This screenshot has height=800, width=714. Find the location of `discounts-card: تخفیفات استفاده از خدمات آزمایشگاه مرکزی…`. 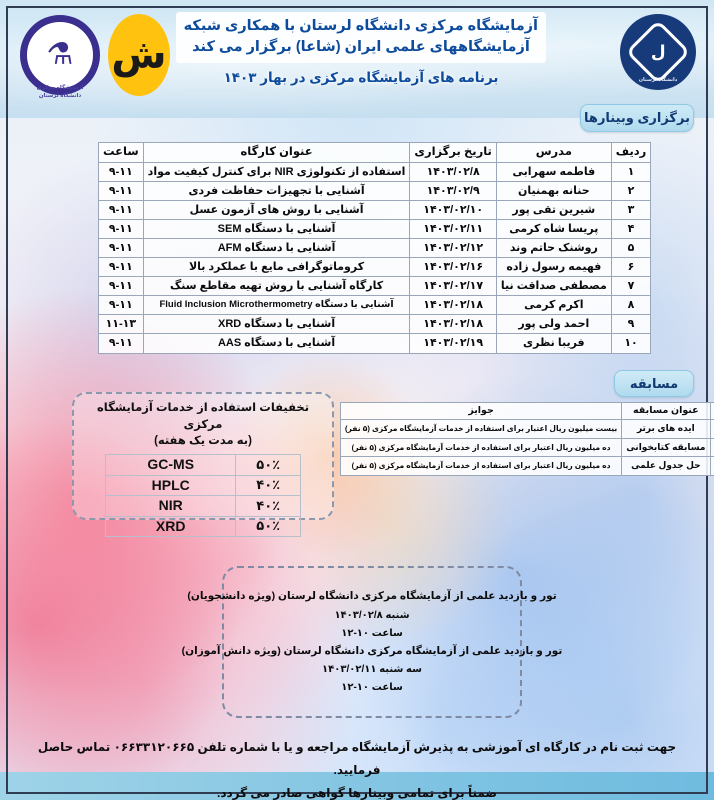

discounts-card: تخفیفات استفاده از خدمات آزمایشگاه مرکزی… is located at coordinates (203, 465).